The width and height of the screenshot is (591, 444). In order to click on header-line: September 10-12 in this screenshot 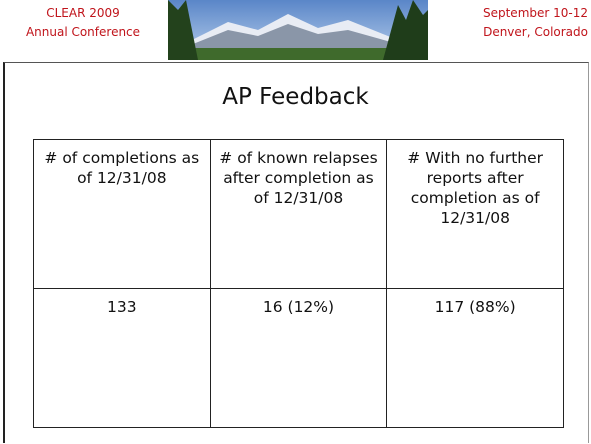, I will do `click(535, 13)`.